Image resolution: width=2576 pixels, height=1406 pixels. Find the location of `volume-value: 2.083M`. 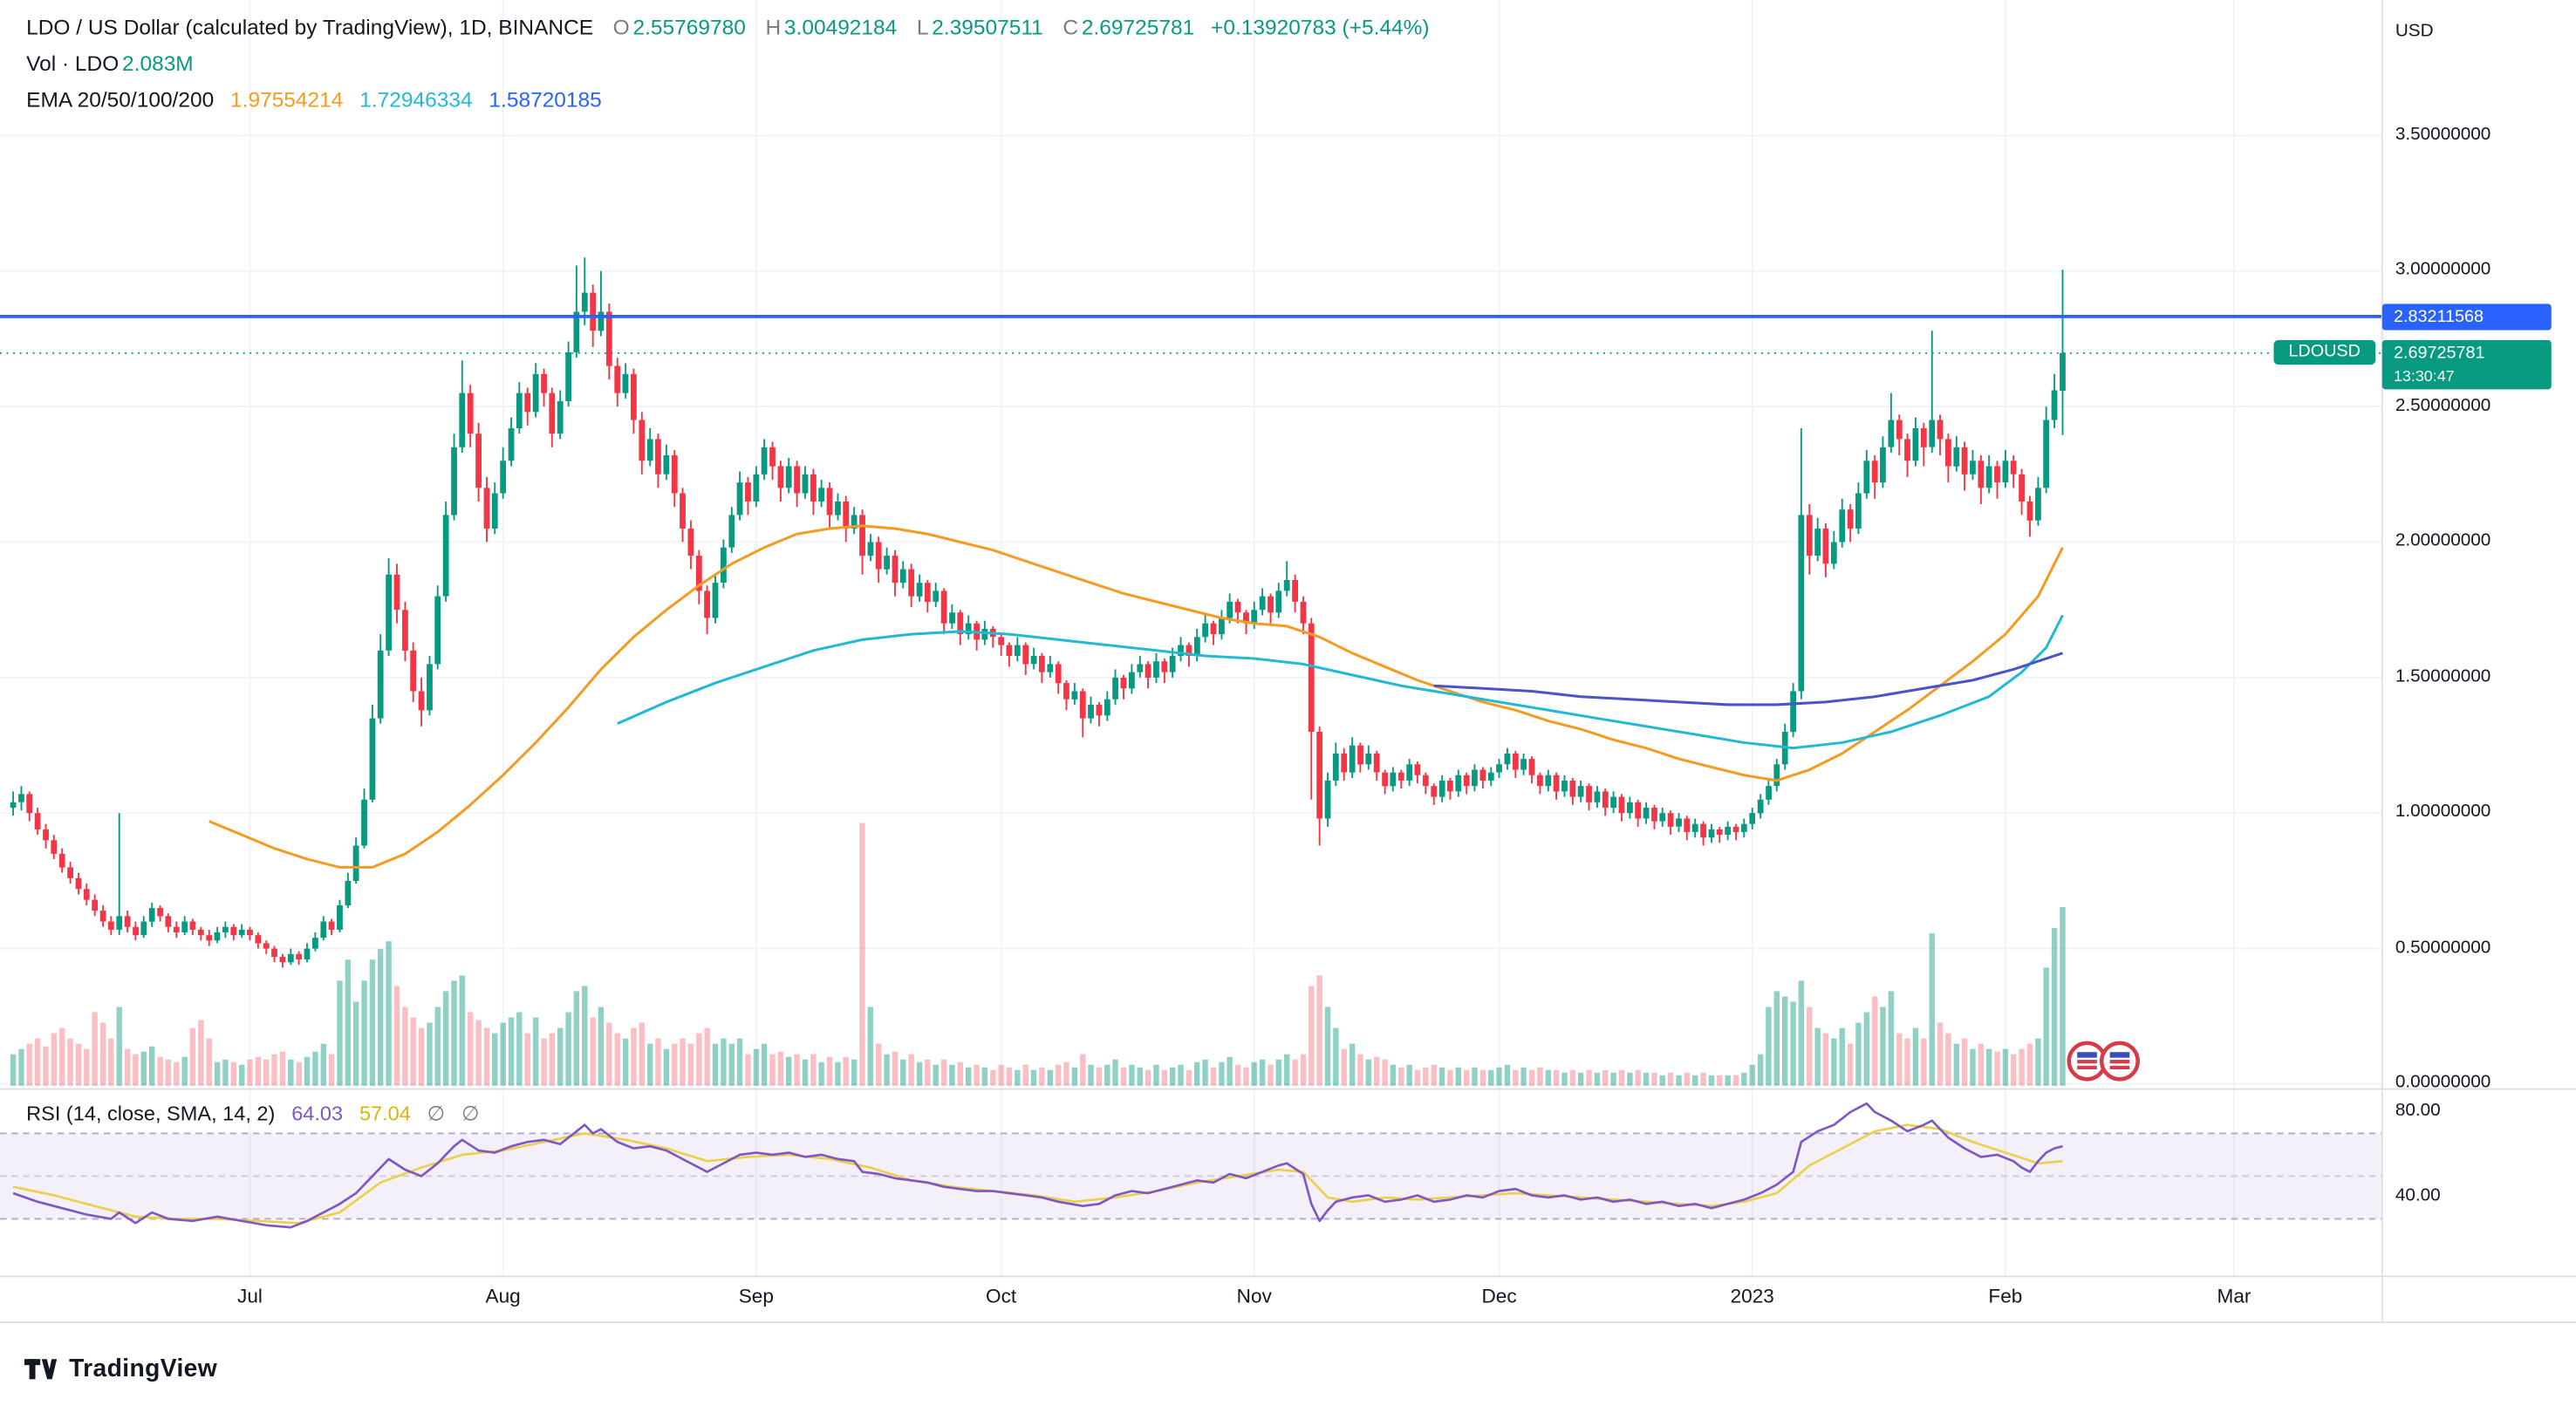

volume-value: 2.083M is located at coordinates (158, 63).